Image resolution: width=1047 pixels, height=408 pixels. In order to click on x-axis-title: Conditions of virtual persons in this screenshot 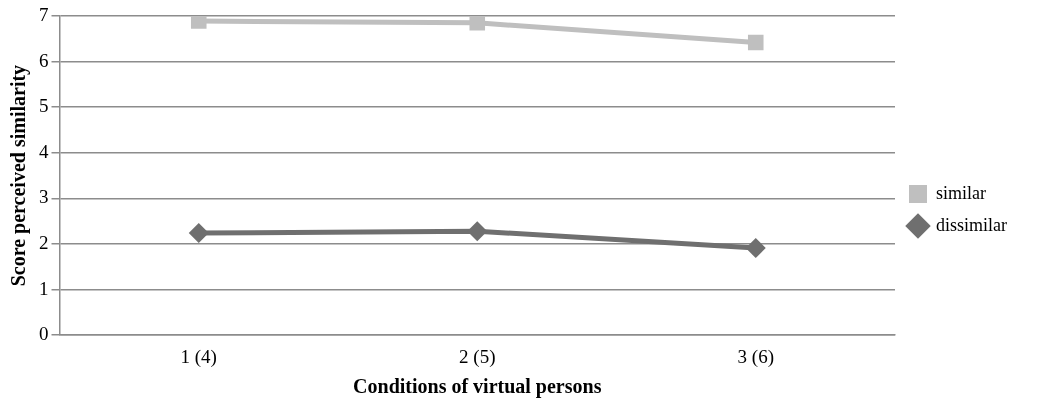, I will do `click(477, 387)`.